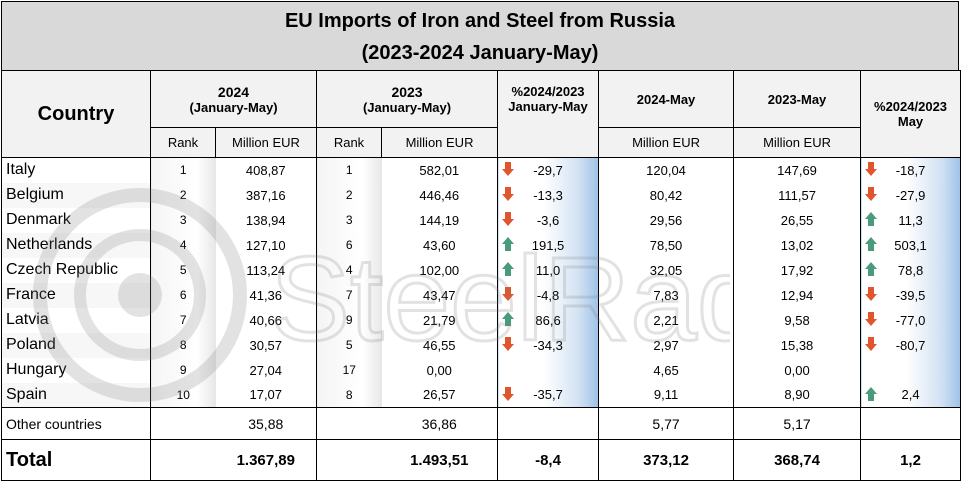 This screenshot has height=485, width=962. I want to click on subheader-rank-2023: Rank, so click(349, 142).